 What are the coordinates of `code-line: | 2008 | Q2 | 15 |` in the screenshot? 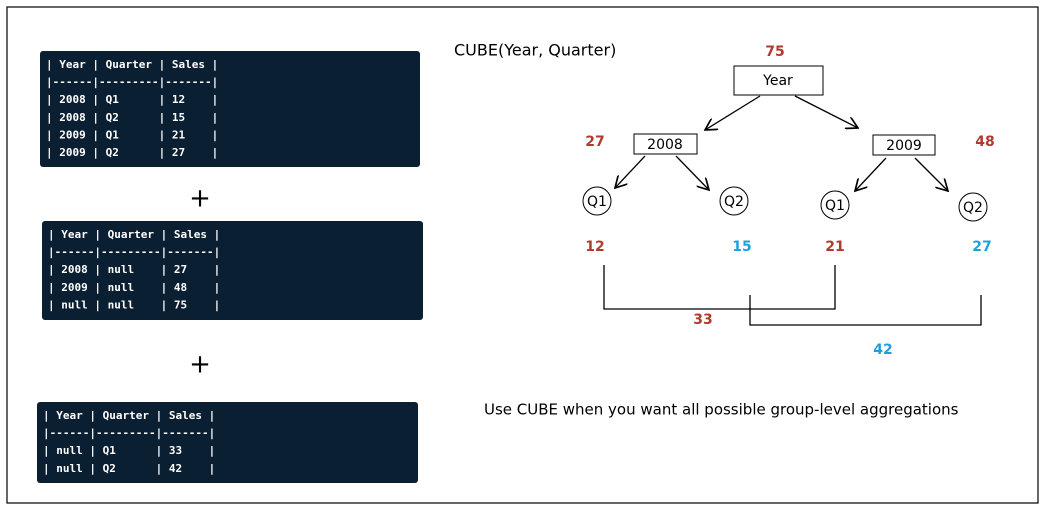 It's located at (132, 117).